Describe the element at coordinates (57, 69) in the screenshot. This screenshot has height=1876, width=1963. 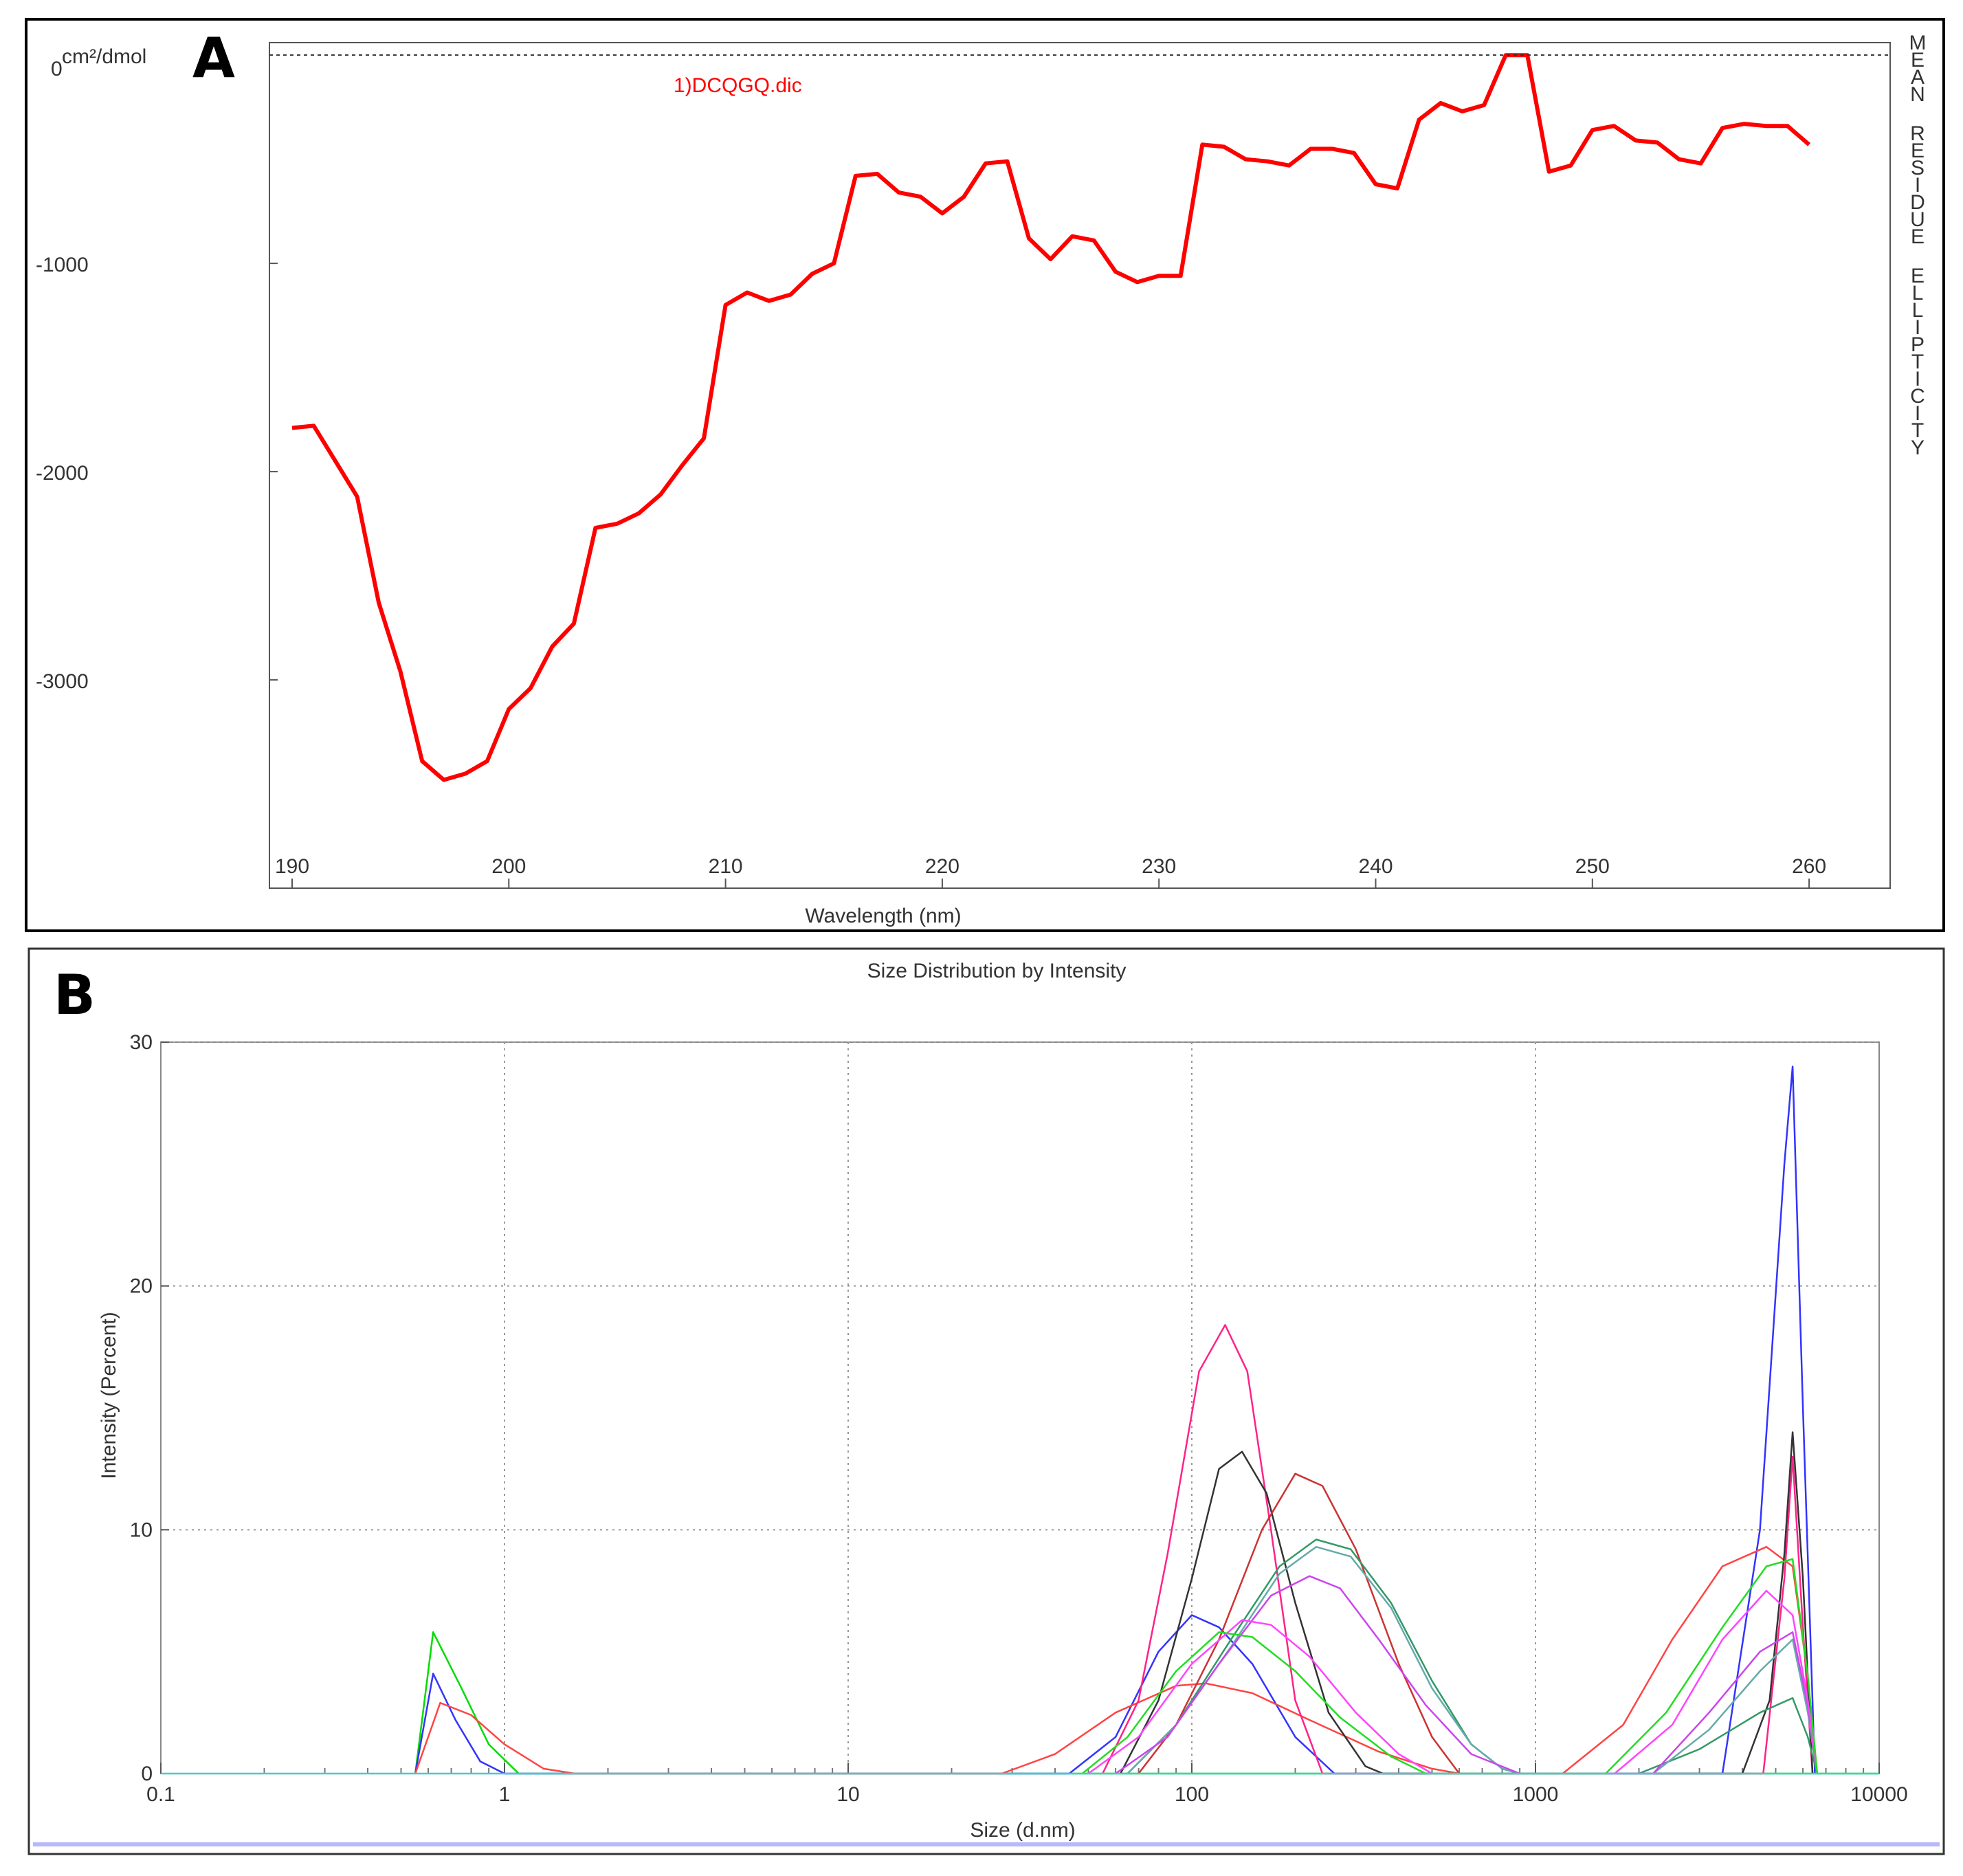
I see `panel-a-ytick-label: 0` at that location.